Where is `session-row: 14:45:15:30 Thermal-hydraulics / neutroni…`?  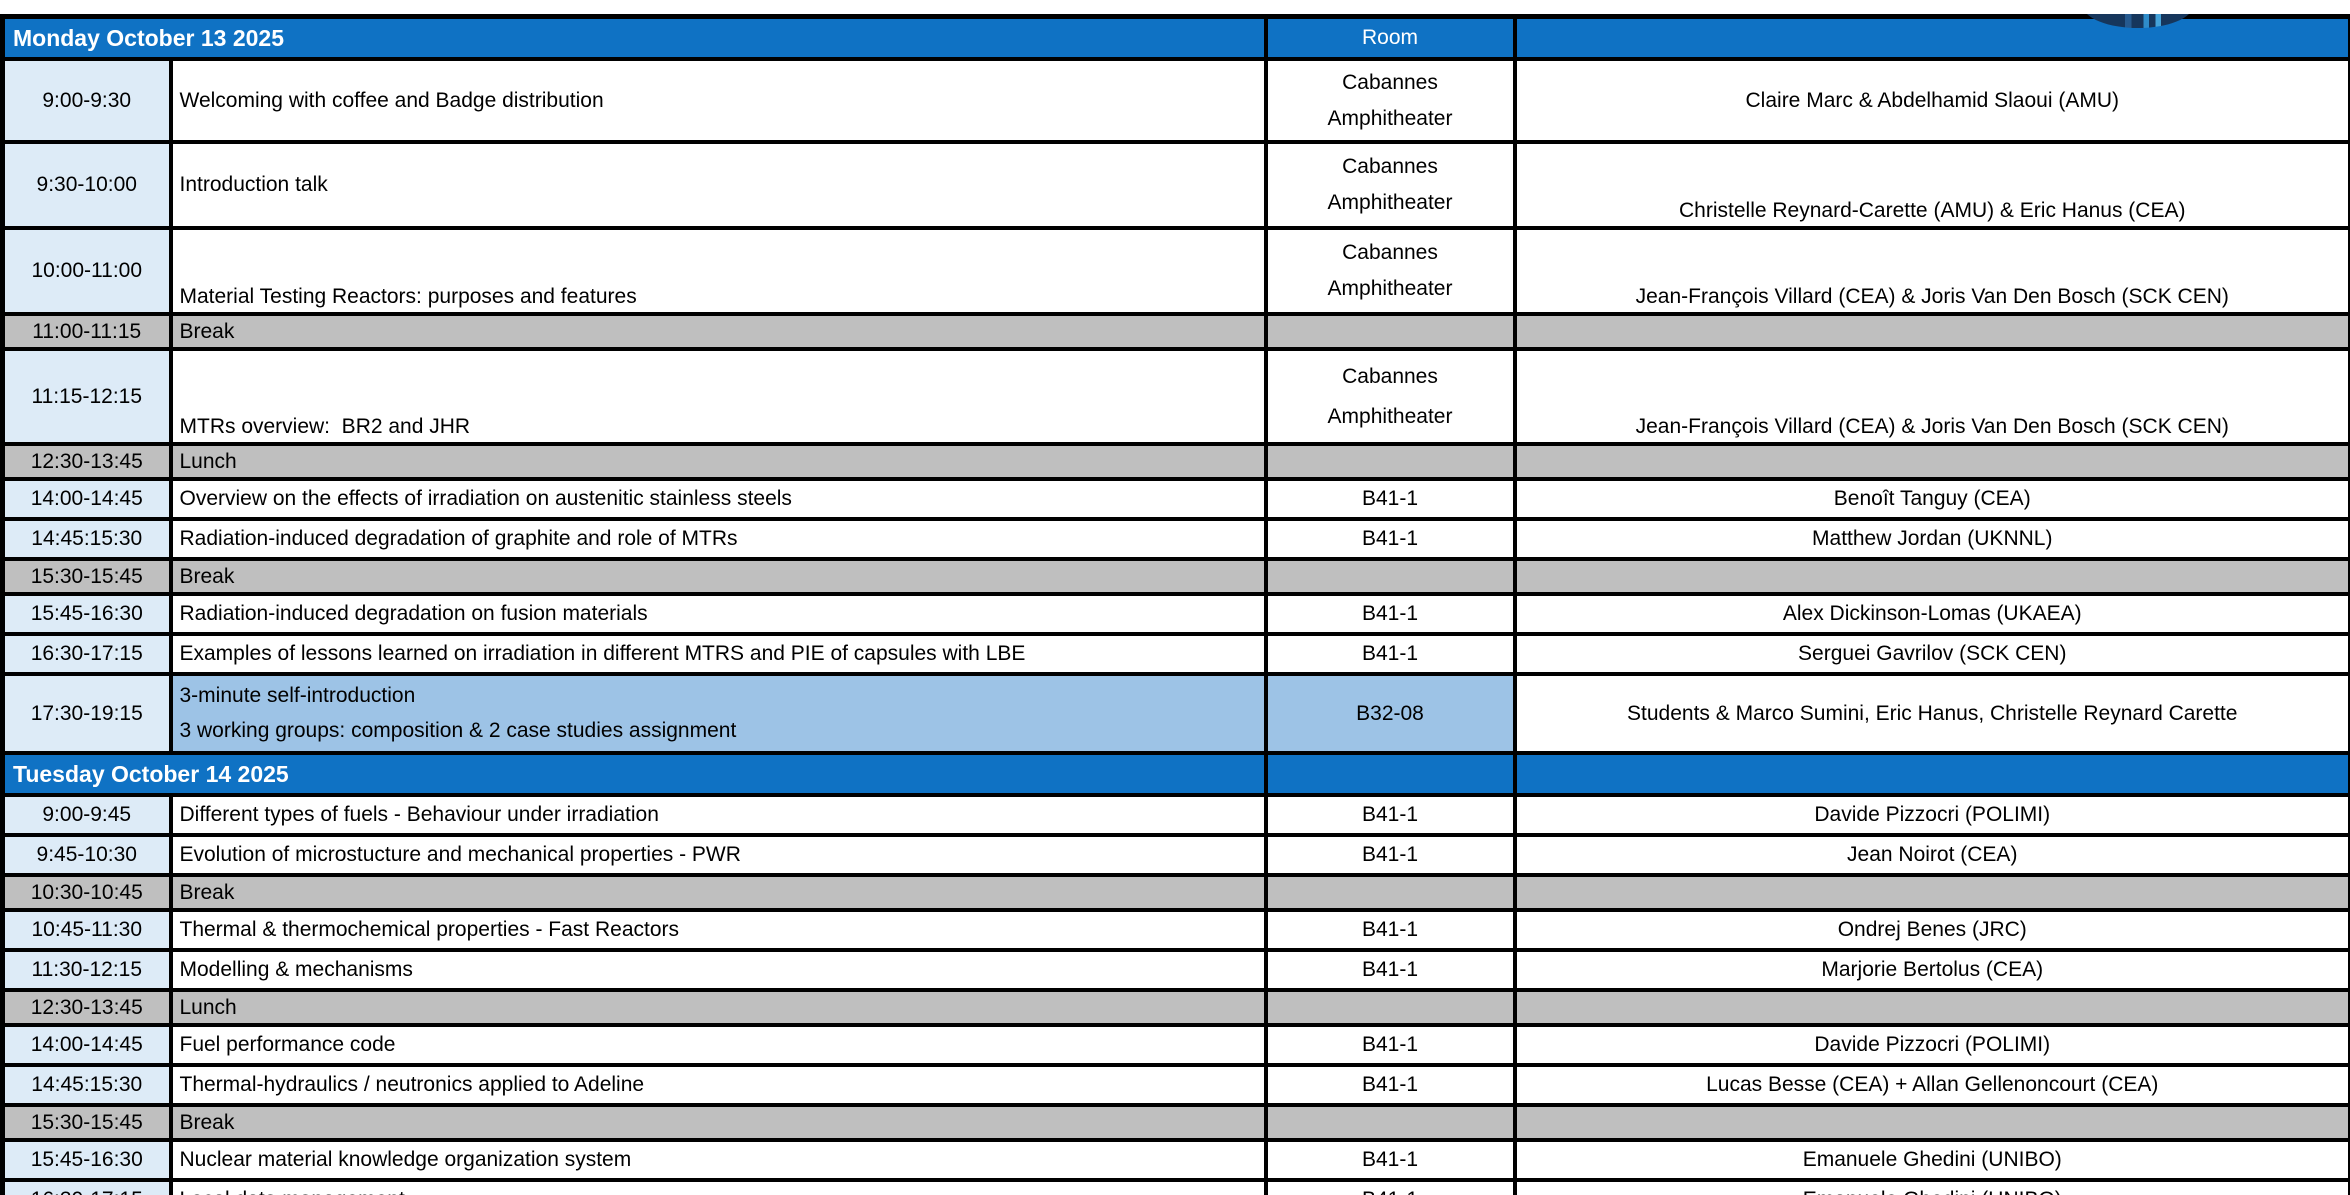 session-row: 14:45:15:30 Thermal-hydraulics / neutroni… is located at coordinates (1175, 1085).